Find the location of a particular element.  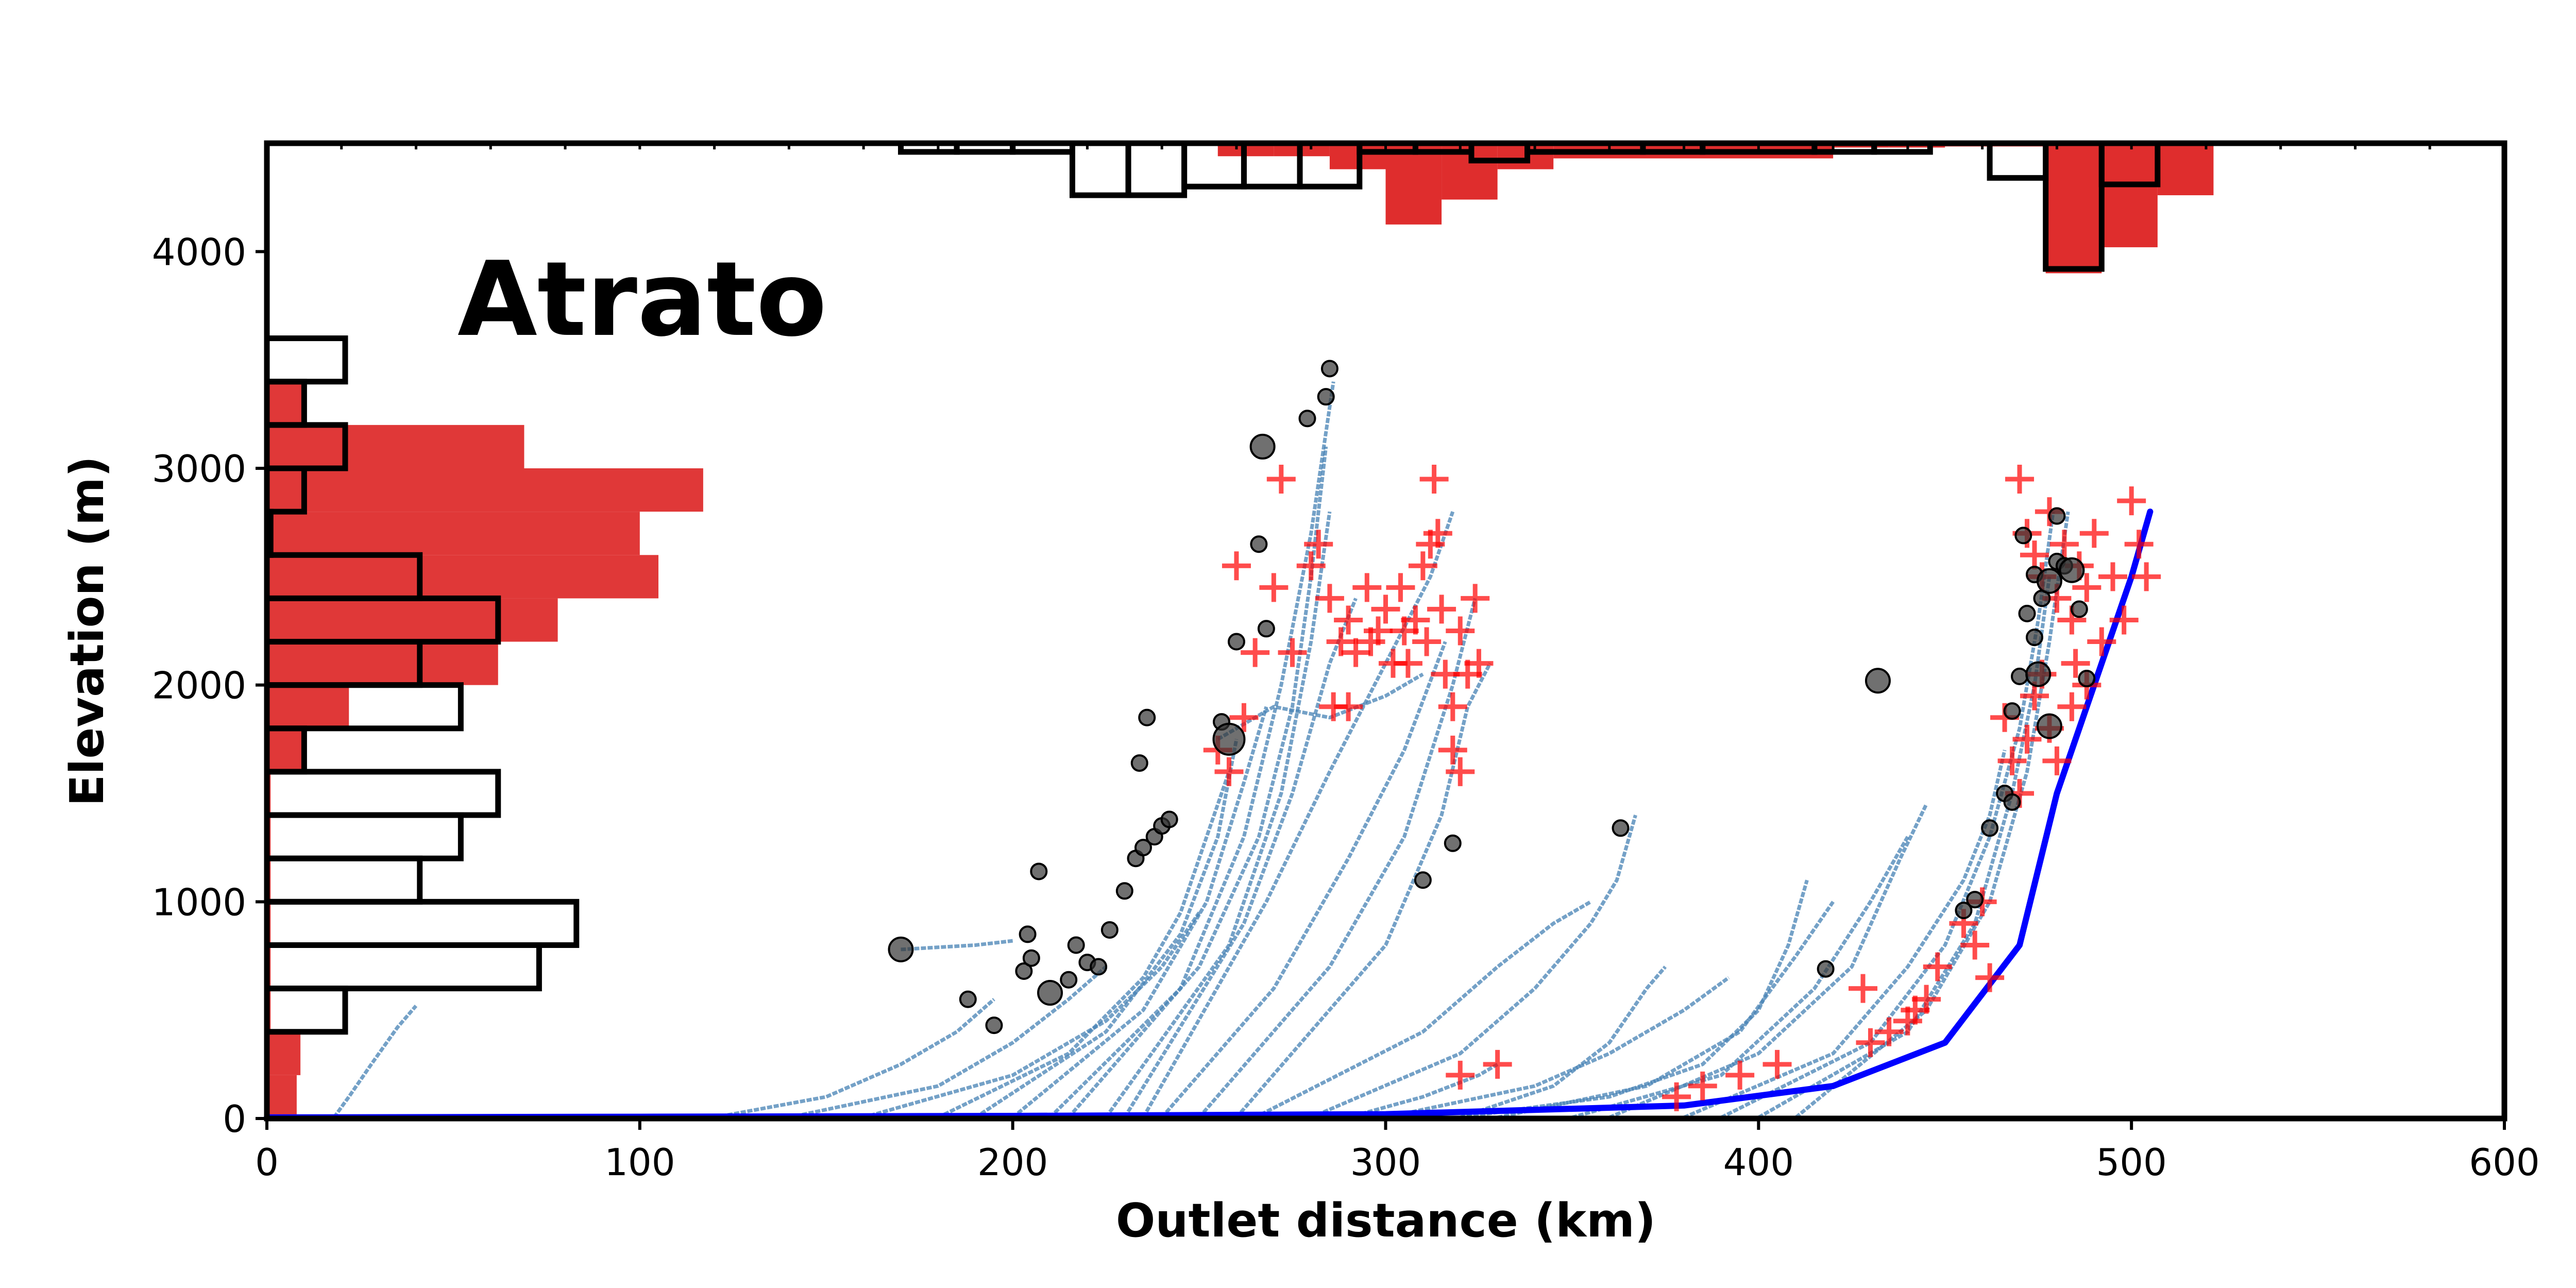

x-tick-label: 0 is located at coordinates (267, 1162).